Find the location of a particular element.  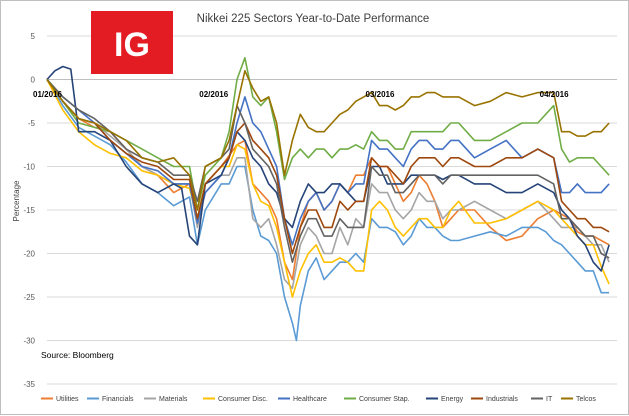

legend-label: Telcos is located at coordinates (586, 399).